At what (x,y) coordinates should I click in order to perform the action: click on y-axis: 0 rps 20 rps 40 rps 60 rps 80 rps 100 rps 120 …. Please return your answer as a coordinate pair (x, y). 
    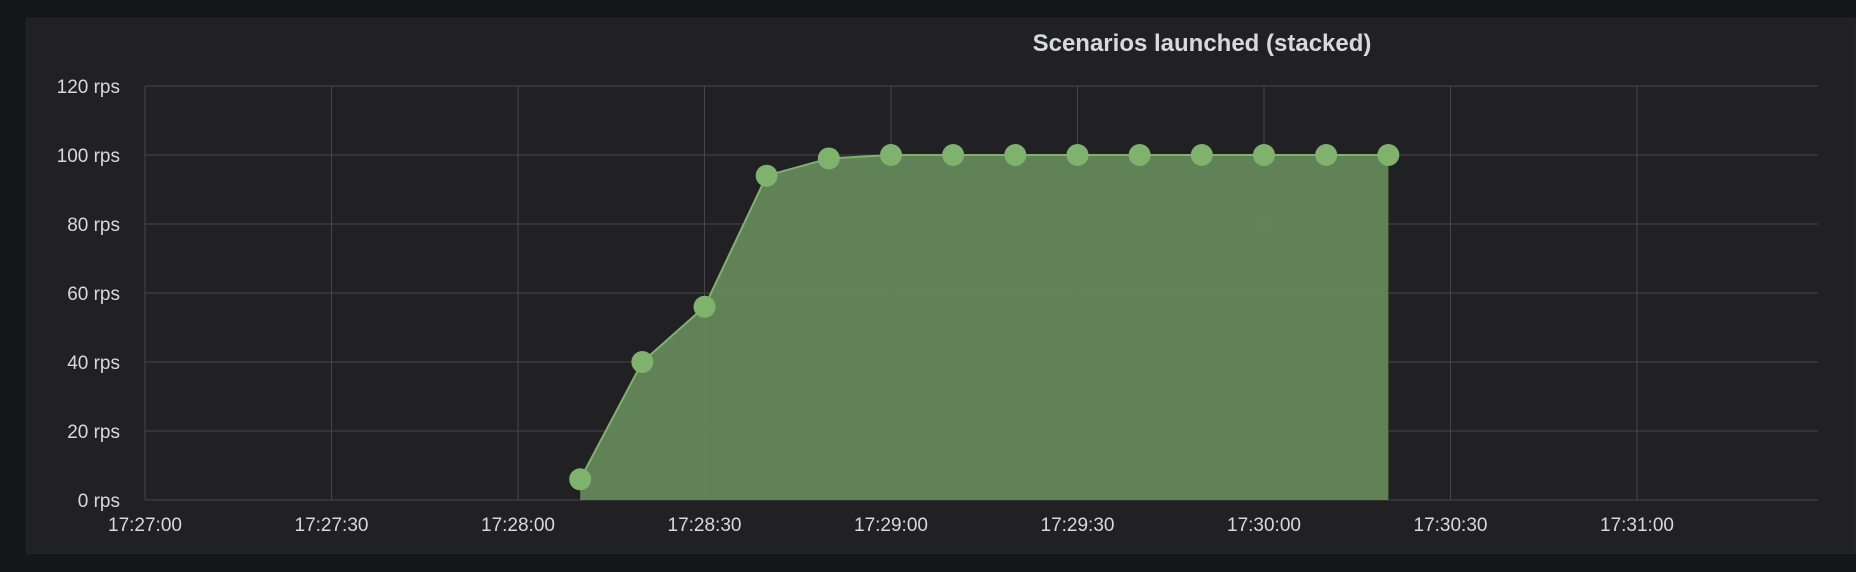
    Looking at the image, I should click on (88, 294).